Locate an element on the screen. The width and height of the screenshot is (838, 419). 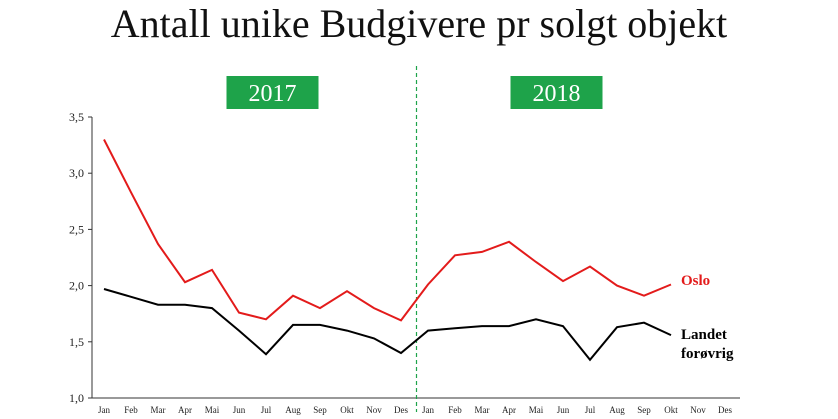
period-label-2017: 2017 is located at coordinates (272, 92).